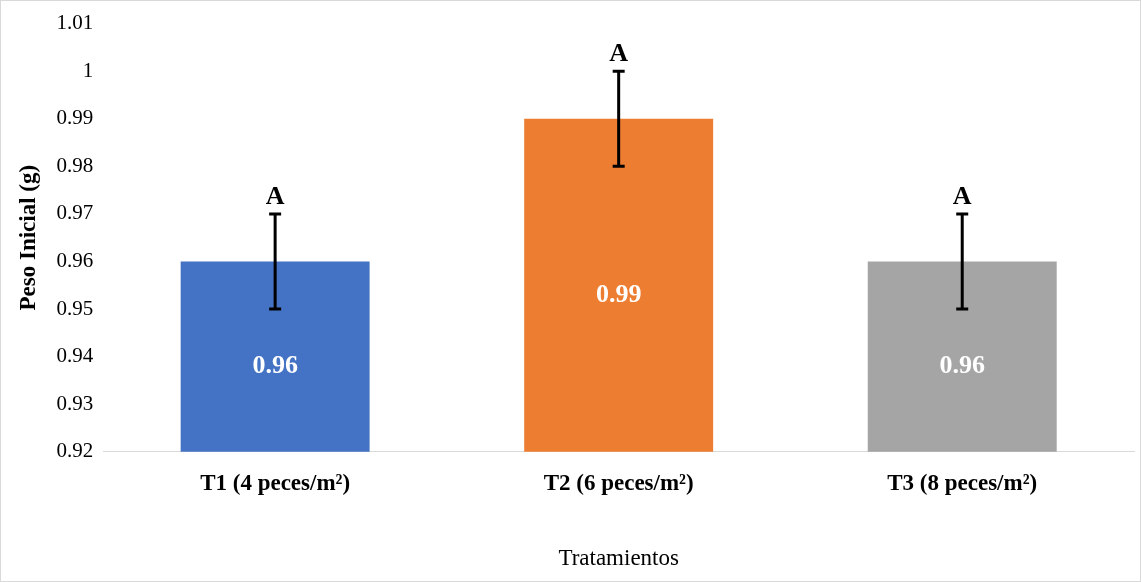 This screenshot has height=582, width=1141. Describe the element at coordinates (75, 307) in the screenshot. I see `y-tick-label: 0.95` at that location.